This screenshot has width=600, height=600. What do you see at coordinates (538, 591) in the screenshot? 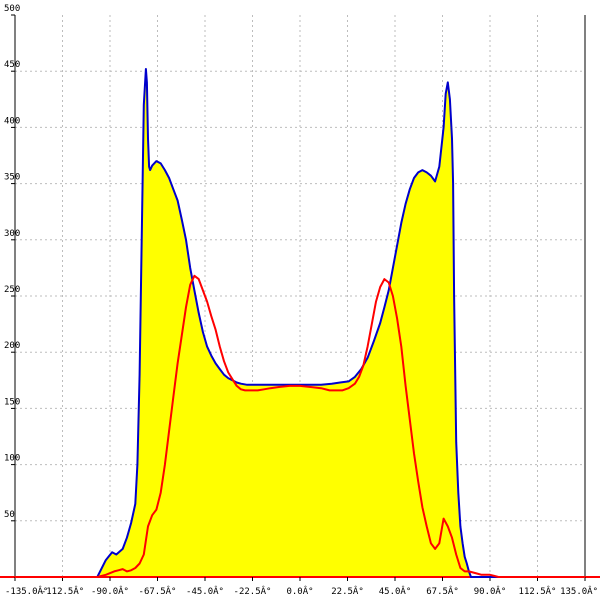
I see `x-tick-label: 112.5Â°` at bounding box center [538, 591].